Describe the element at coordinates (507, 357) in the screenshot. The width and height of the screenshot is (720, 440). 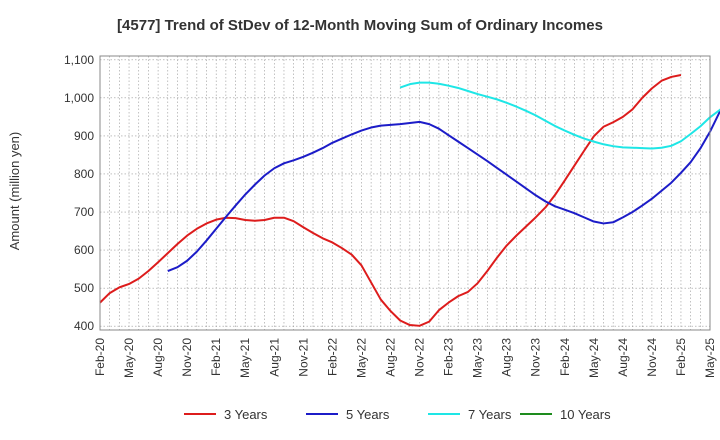
I see `x-tick-label: Aug-23` at that location.